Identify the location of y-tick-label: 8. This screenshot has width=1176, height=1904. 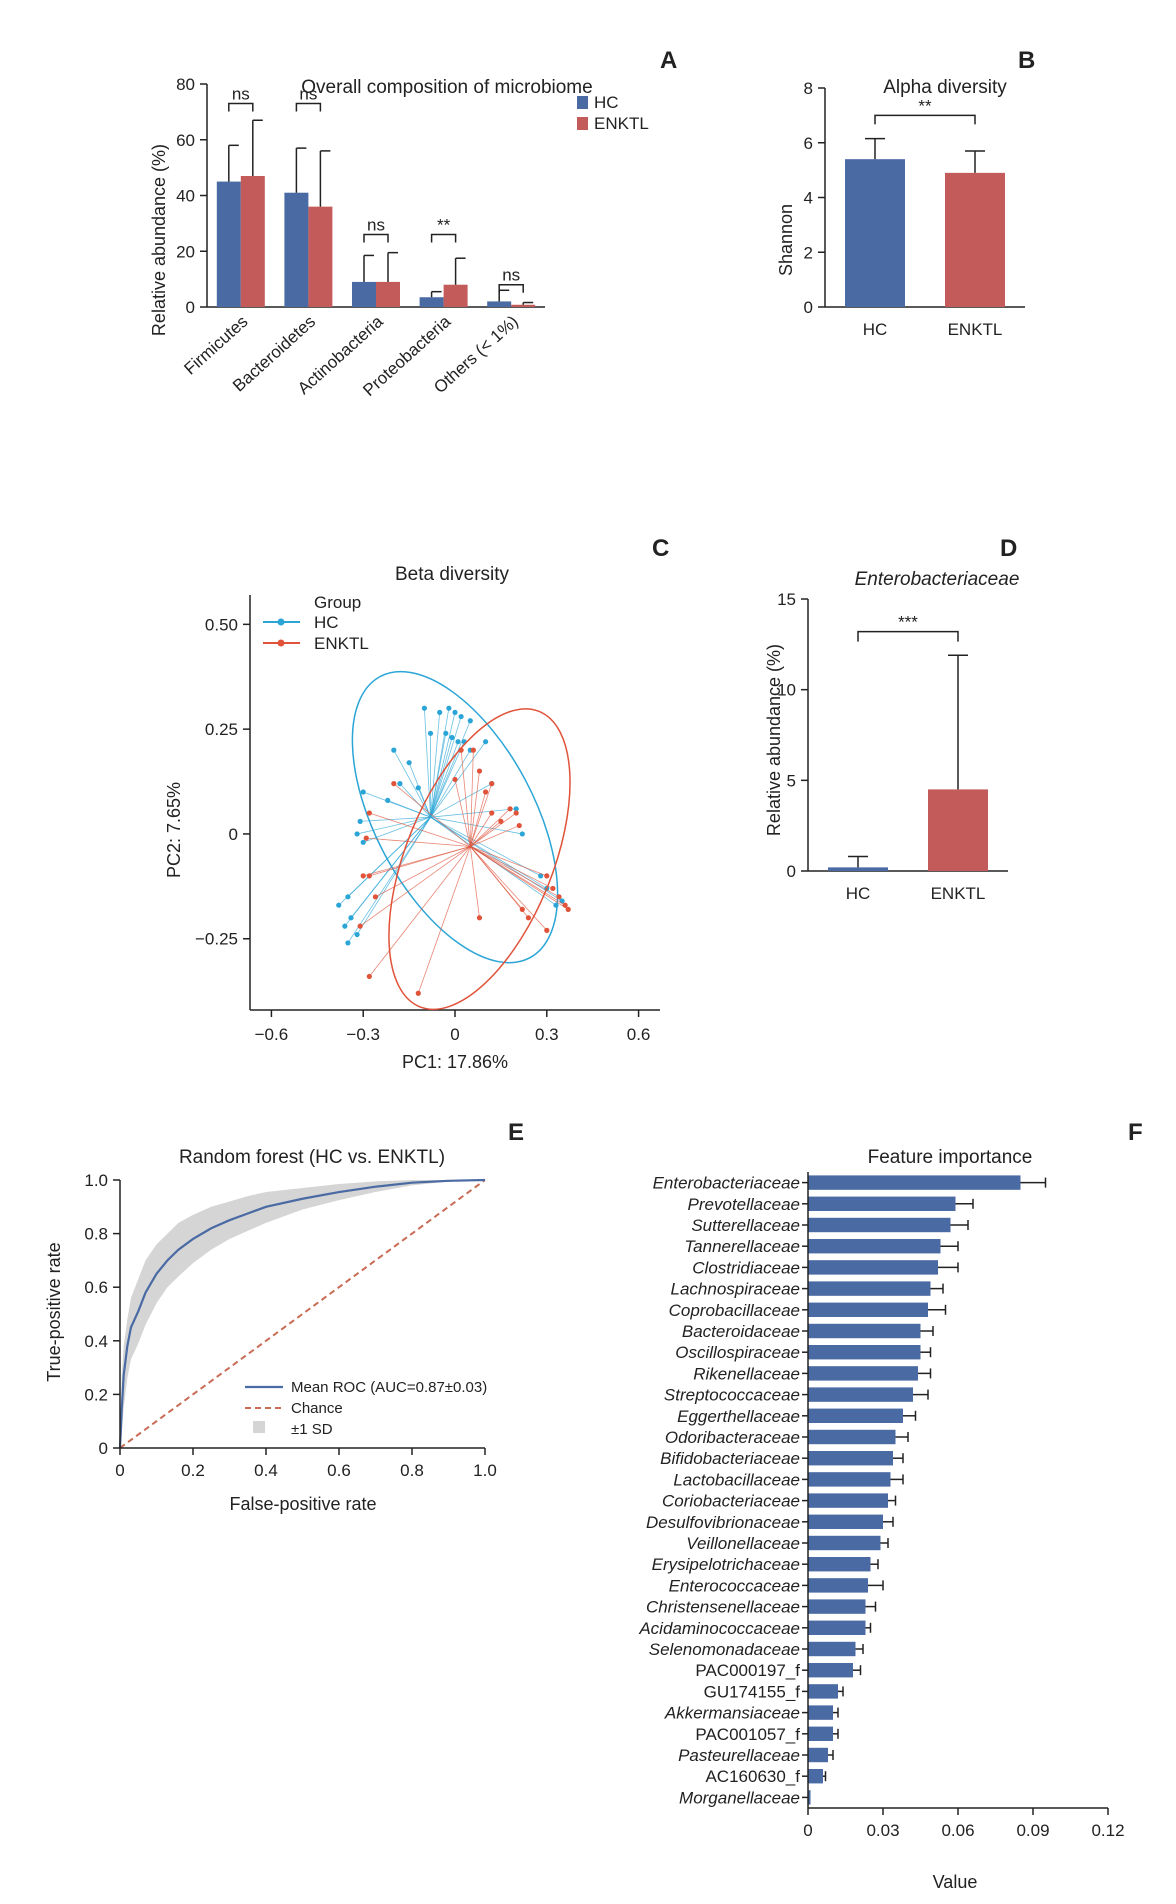
(808, 88).